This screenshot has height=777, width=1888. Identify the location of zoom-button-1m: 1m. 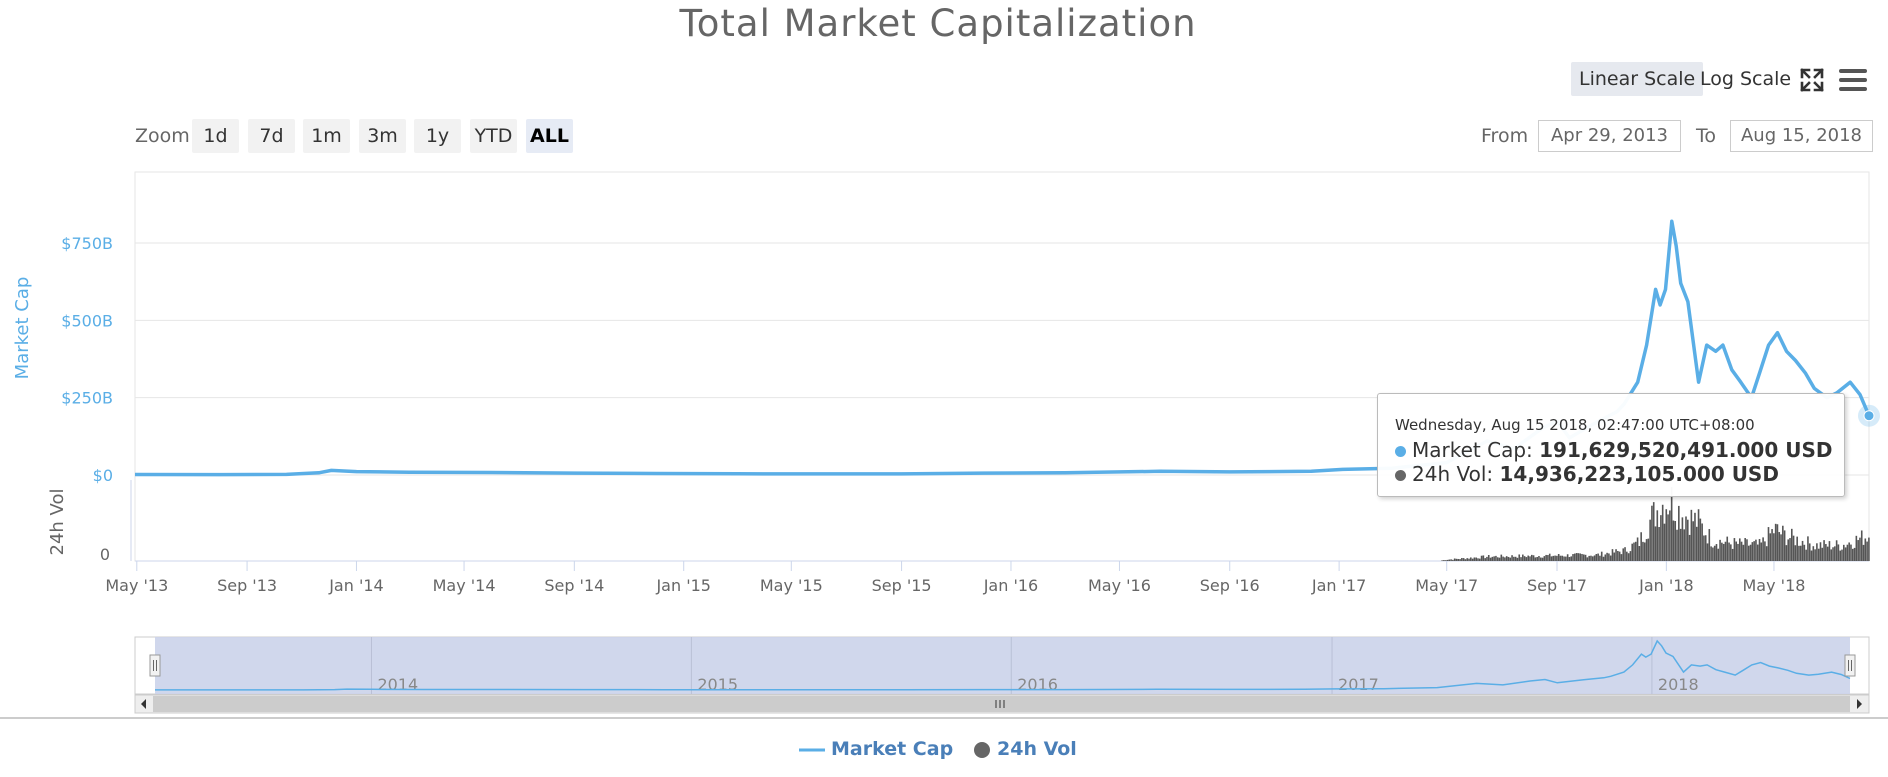
(326, 136).